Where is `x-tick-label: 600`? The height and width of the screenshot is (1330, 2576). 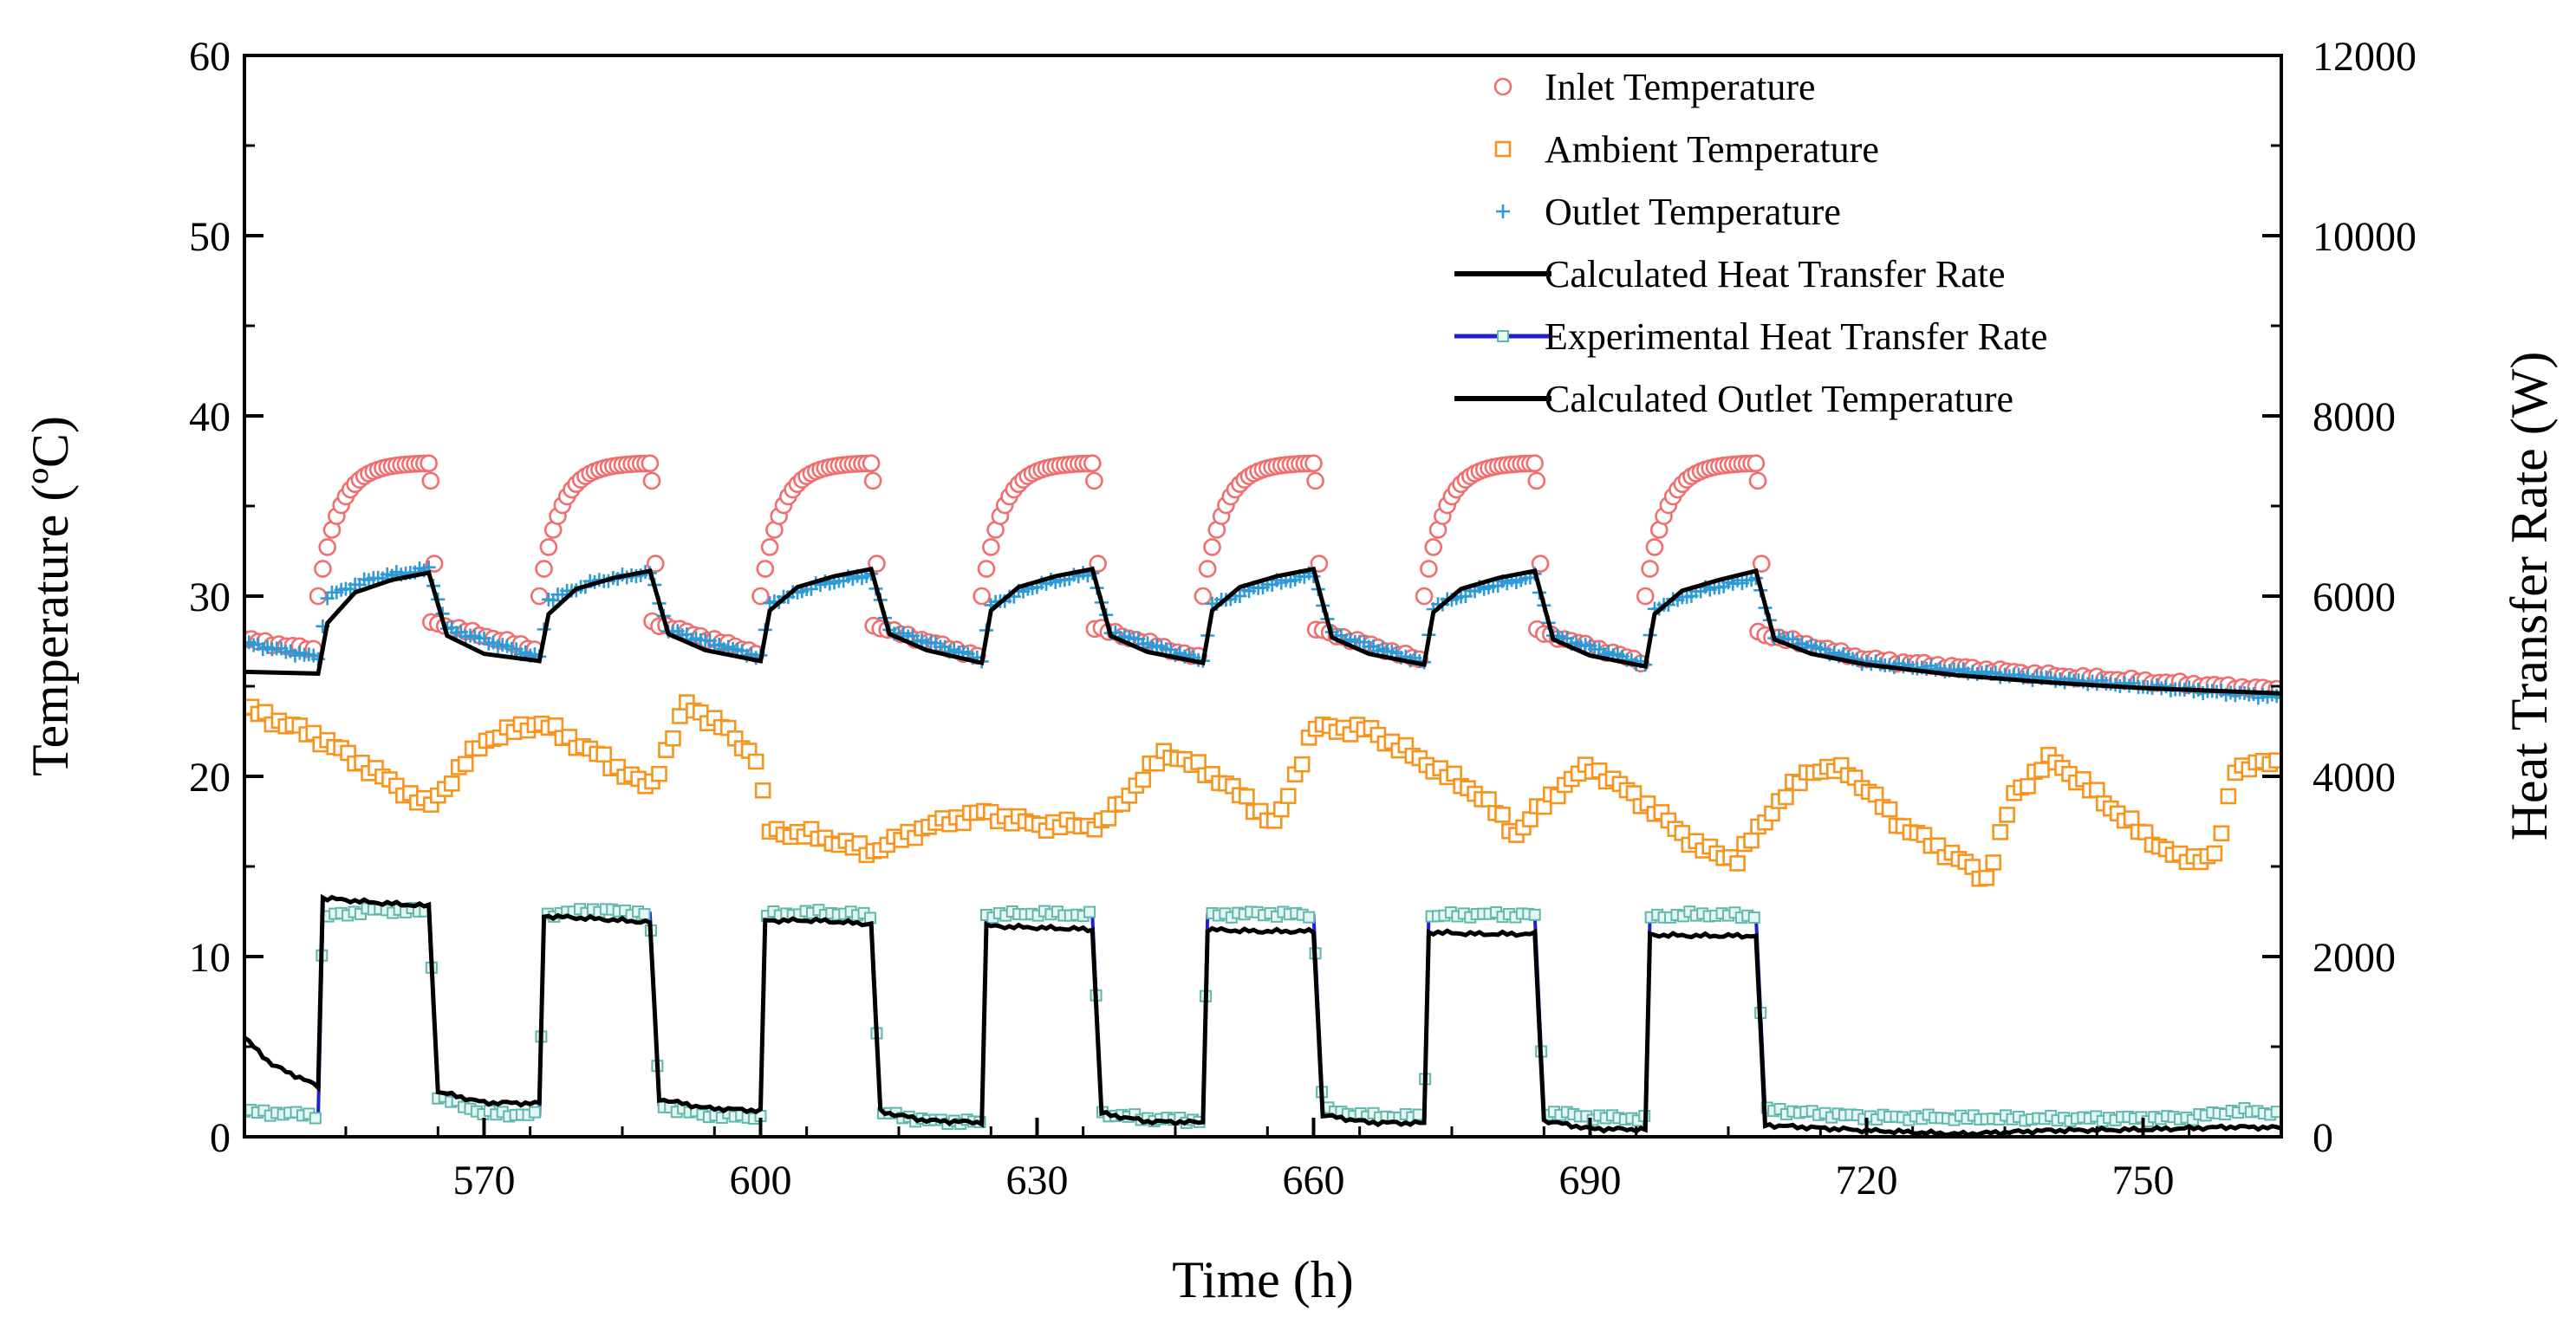 x-tick-label: 600 is located at coordinates (760, 1180).